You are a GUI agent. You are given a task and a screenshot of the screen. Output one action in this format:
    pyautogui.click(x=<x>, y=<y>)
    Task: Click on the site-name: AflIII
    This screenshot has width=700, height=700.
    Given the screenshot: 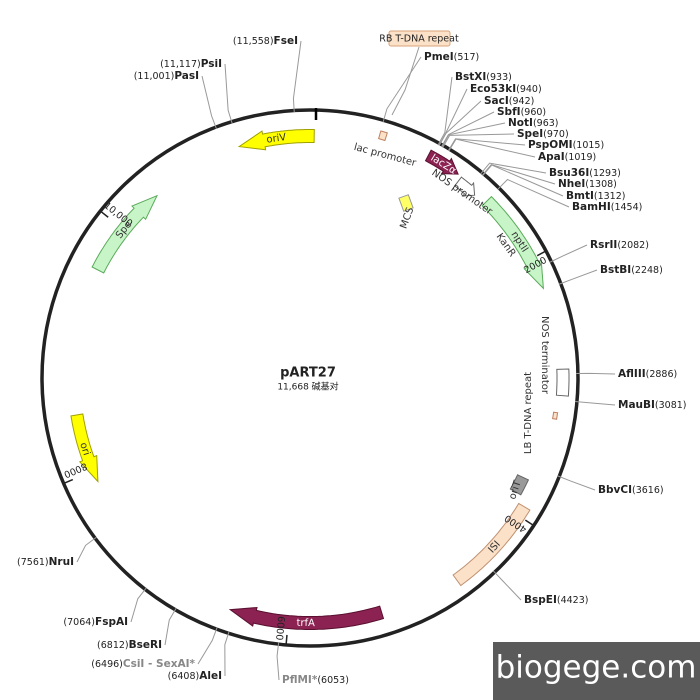 What is the action you would take?
    pyautogui.click(x=632, y=374)
    